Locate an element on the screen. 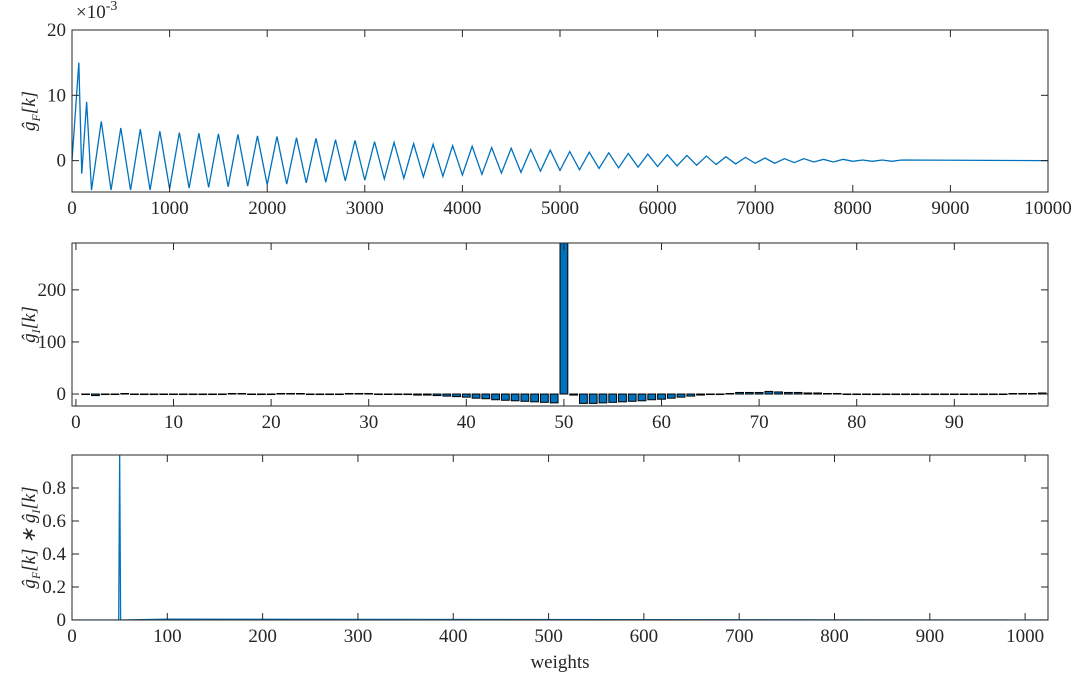  label-part: ĝ is located at coordinates (29, 519).